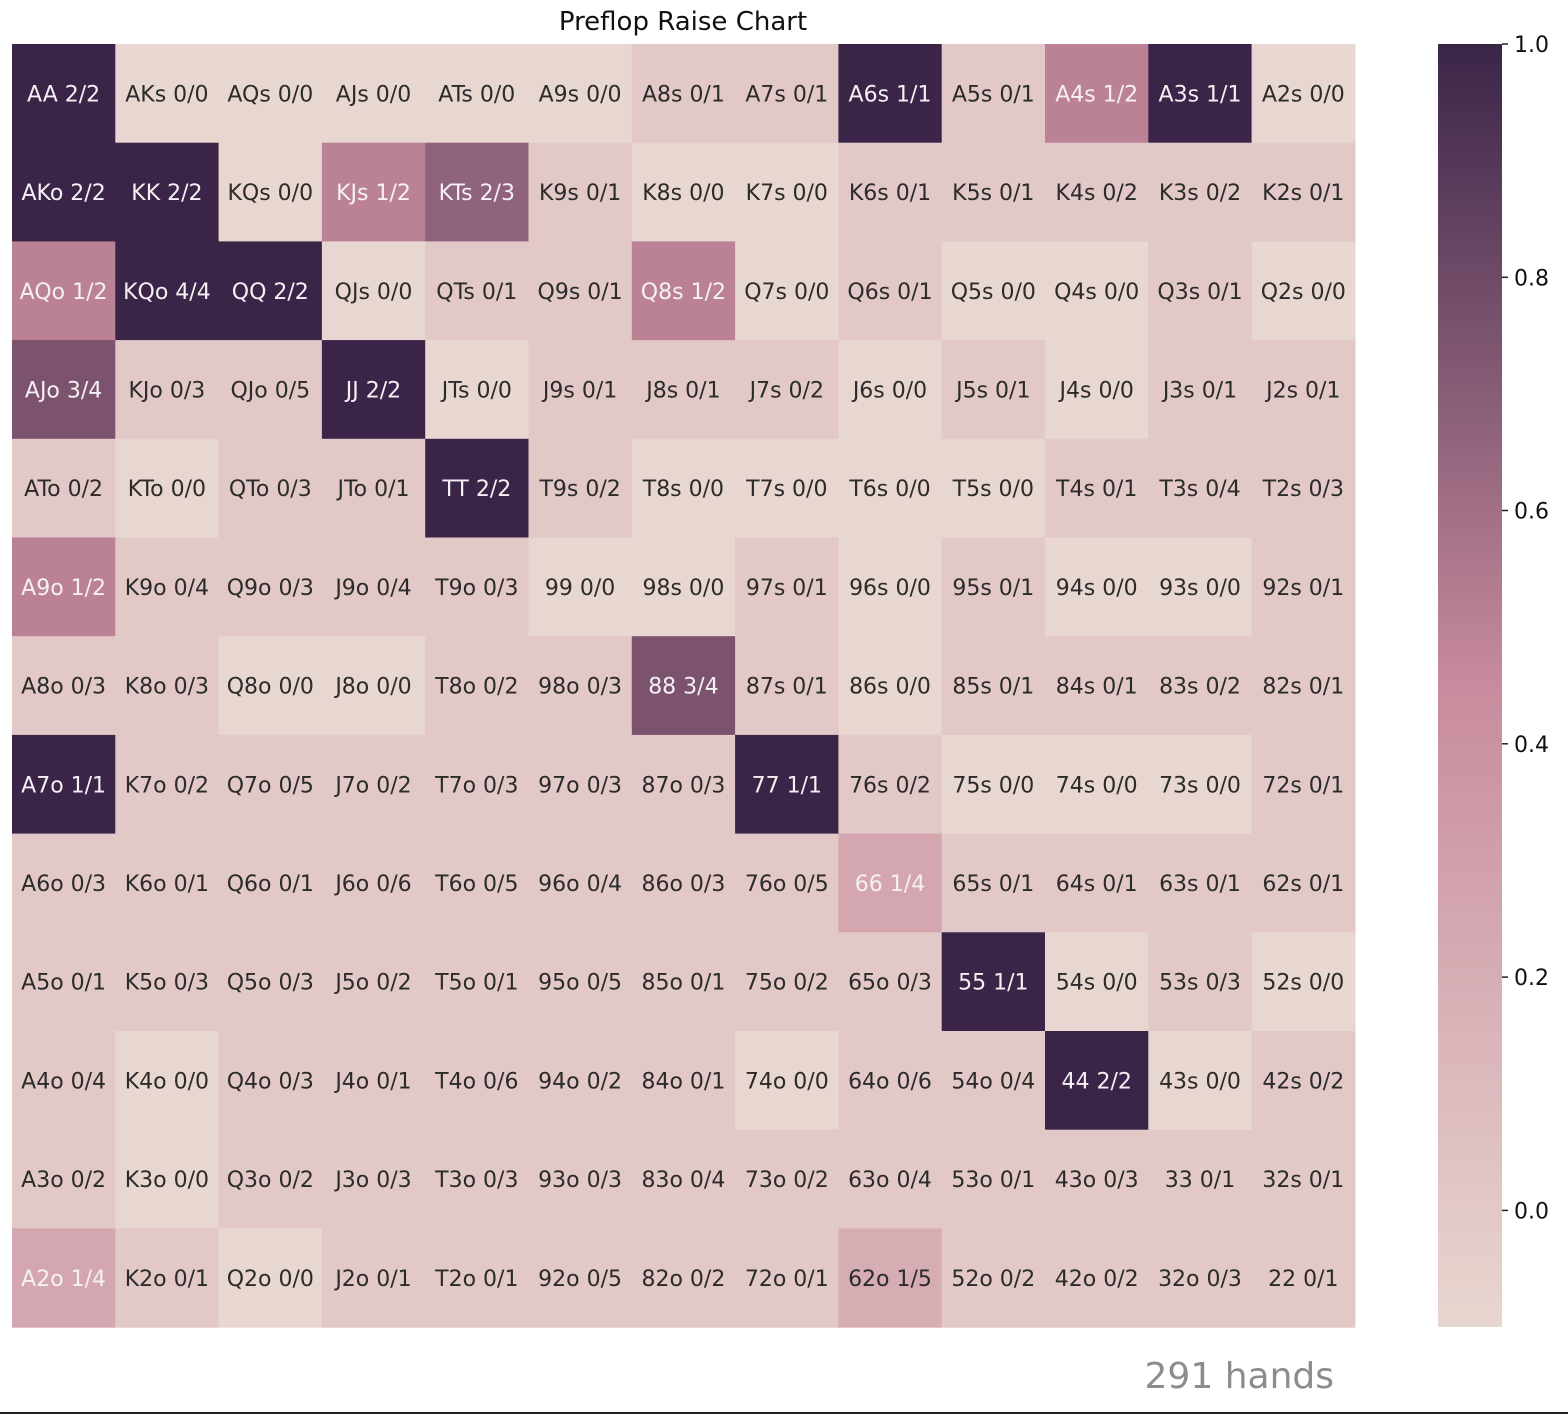  Describe the element at coordinates (890, 94) in the screenshot. I see `heatmap-cell-label: A6s 1/1` at that location.